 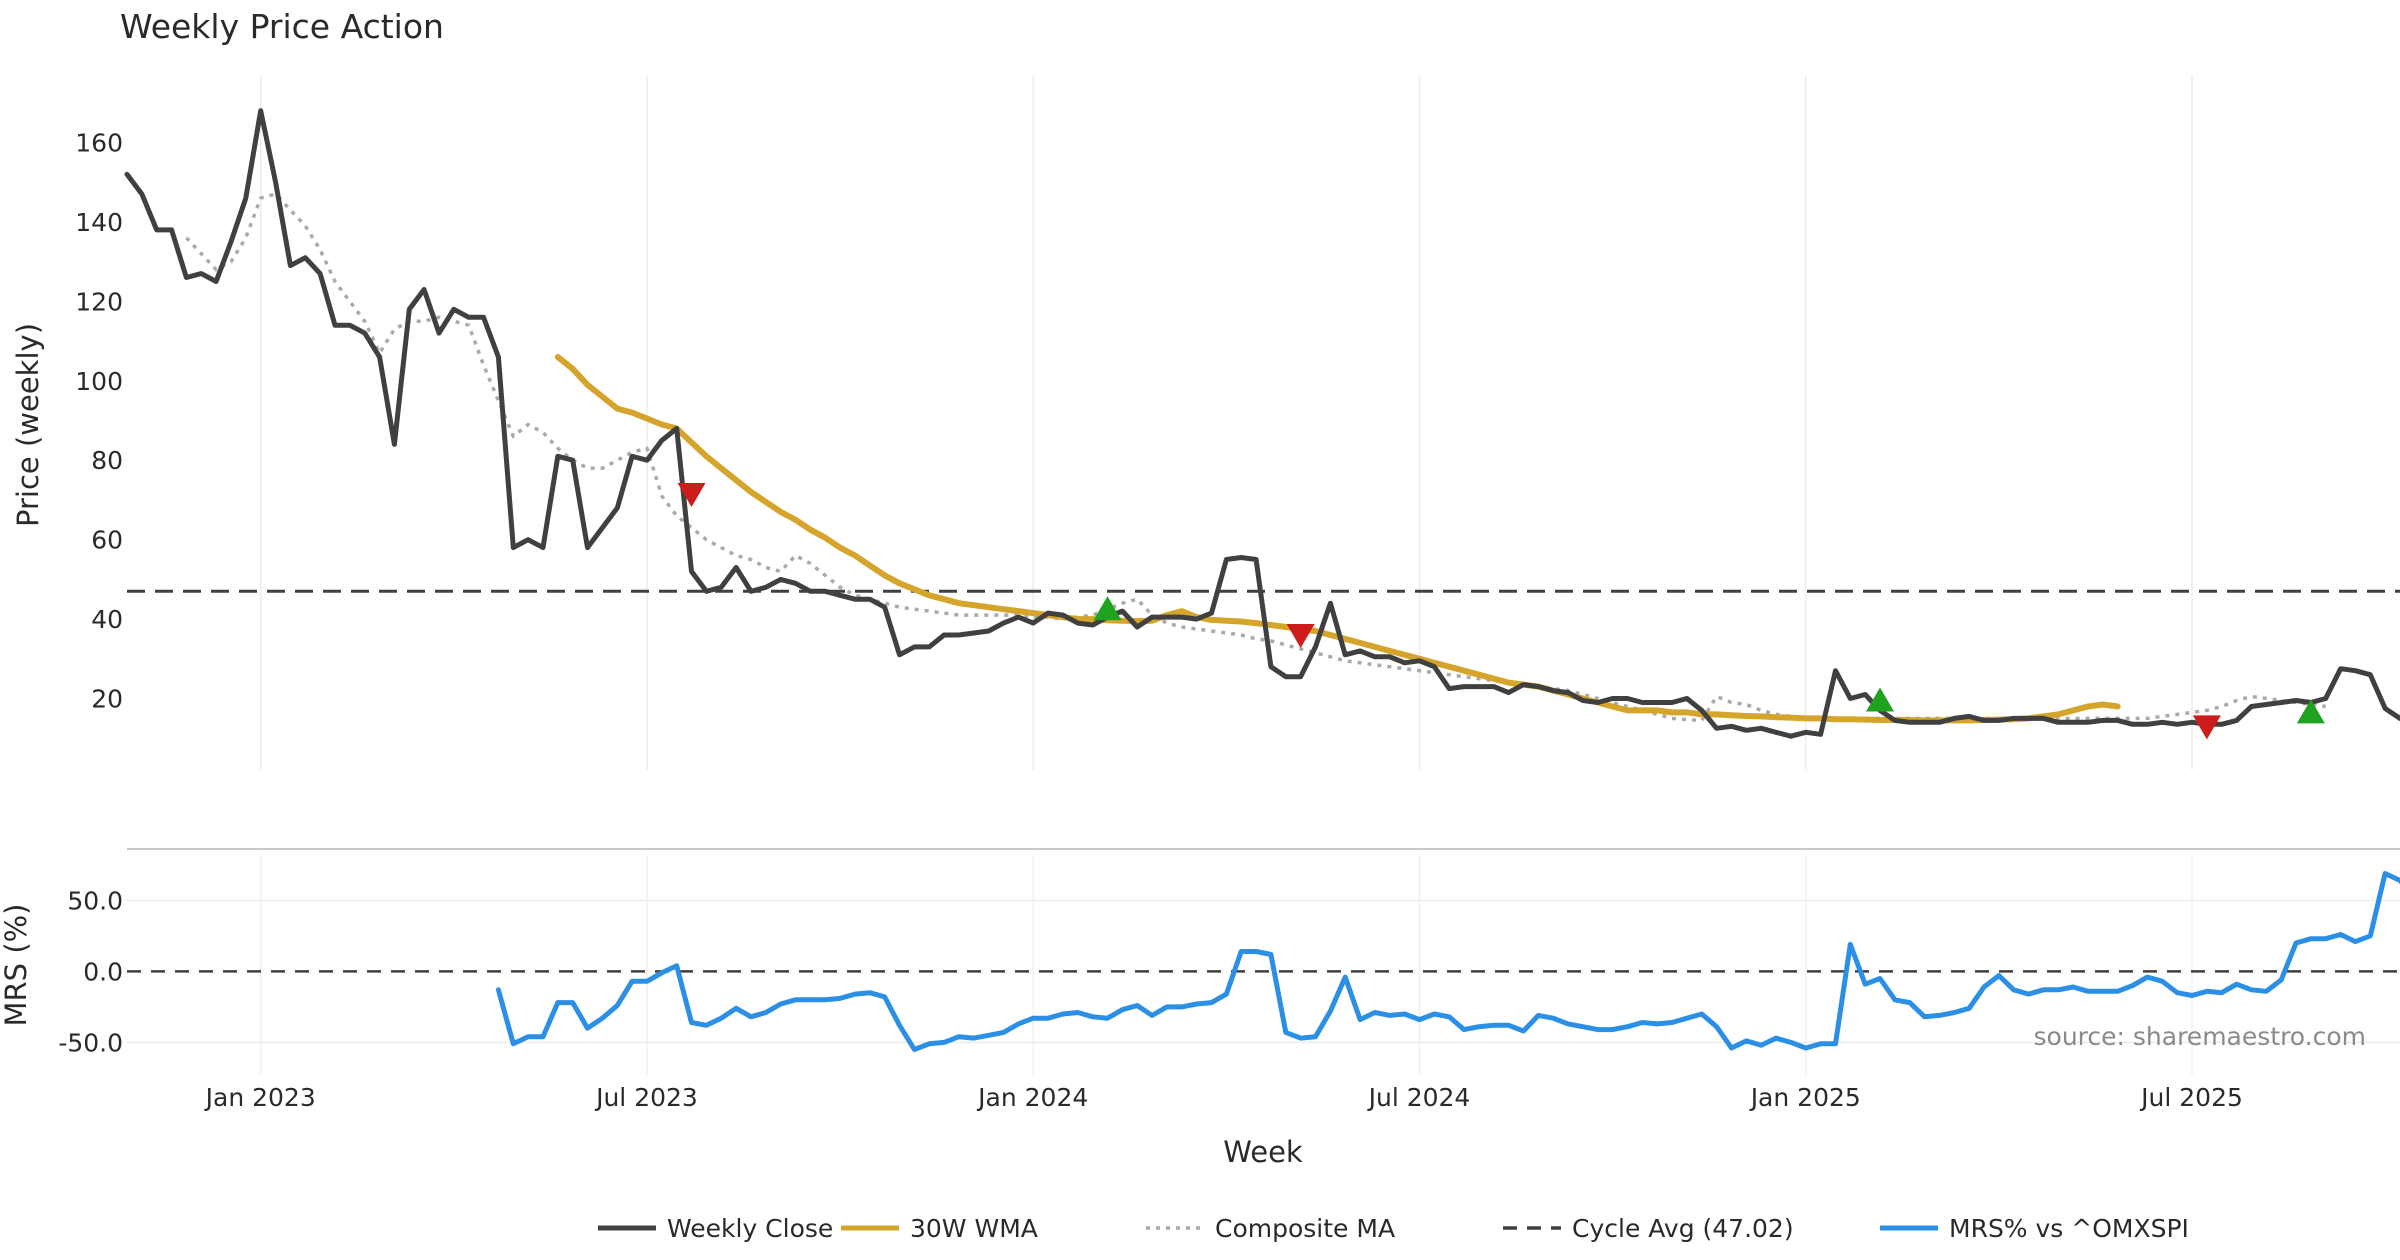 I want to click on mrs-y-axis-label: MRS (%), so click(x=16, y=965).